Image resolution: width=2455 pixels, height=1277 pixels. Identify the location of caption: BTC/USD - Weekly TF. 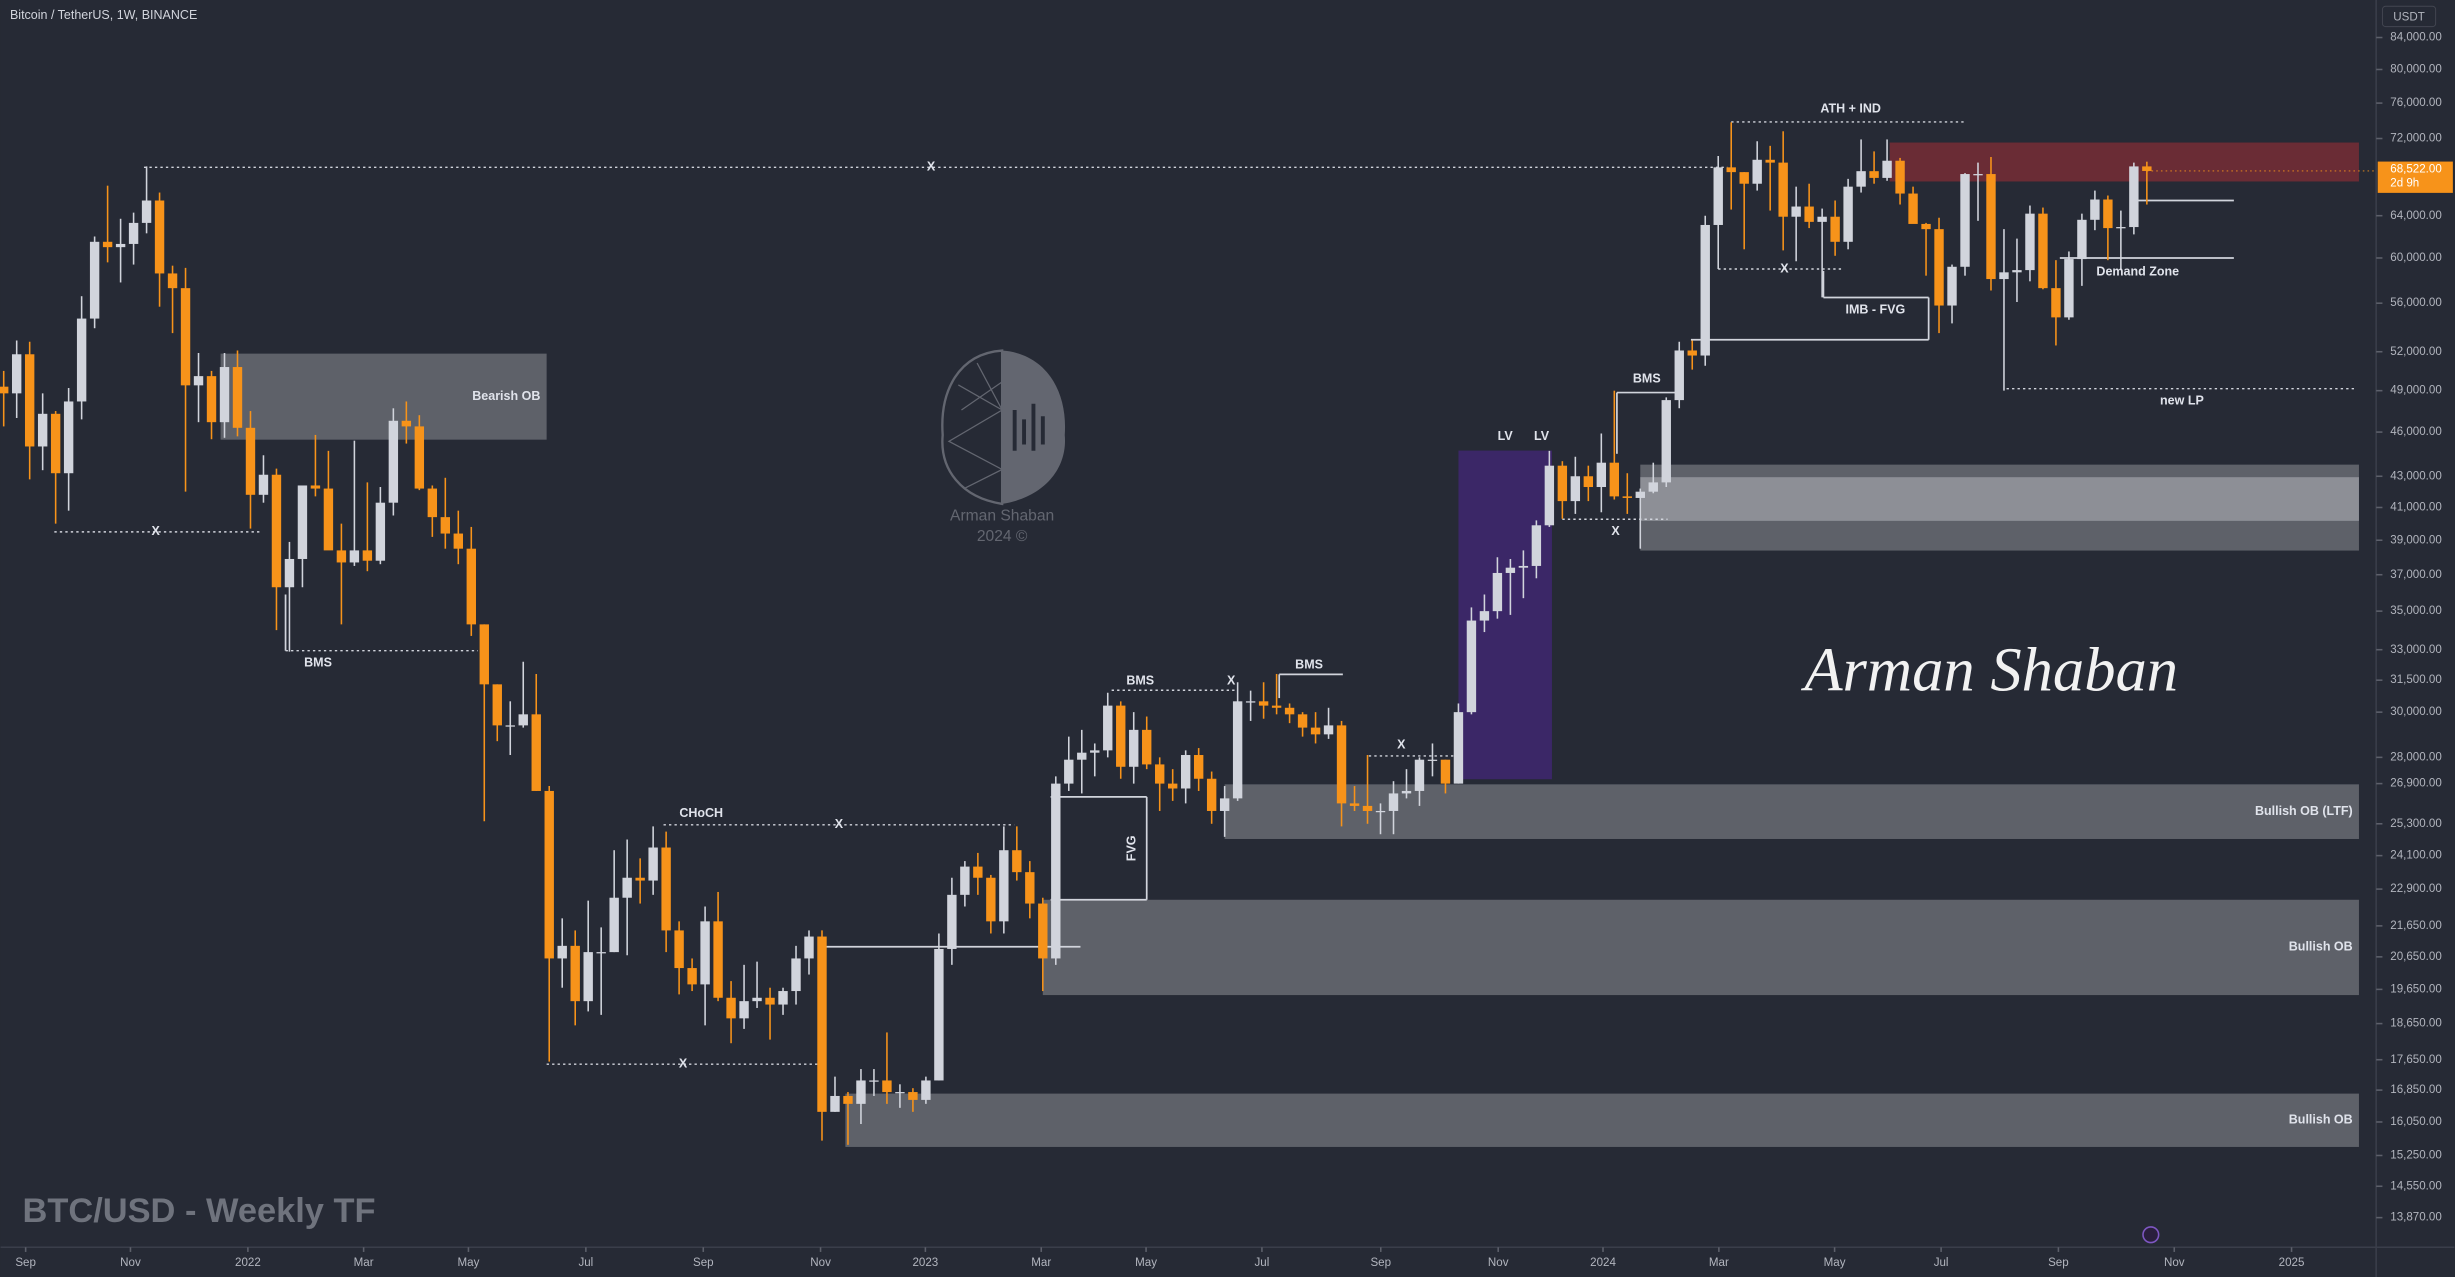
(198, 1211).